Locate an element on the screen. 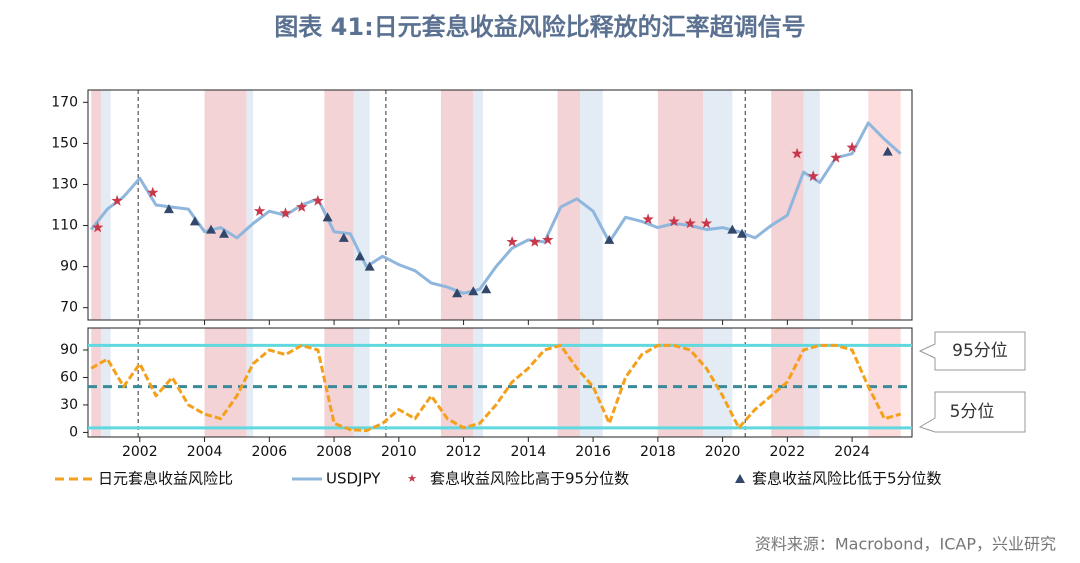 The height and width of the screenshot is (563, 1080). x-tick-label: 2010 is located at coordinates (399, 452).